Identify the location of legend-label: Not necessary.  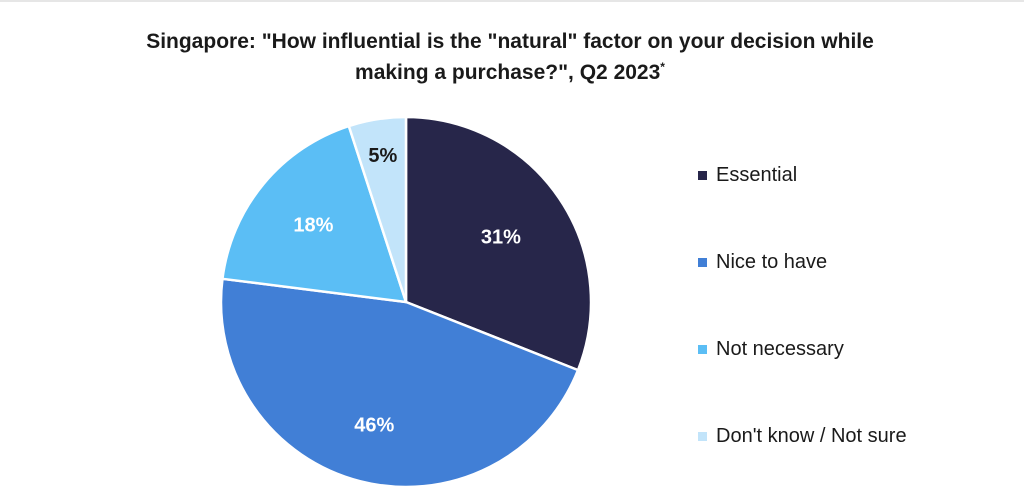
(780, 348).